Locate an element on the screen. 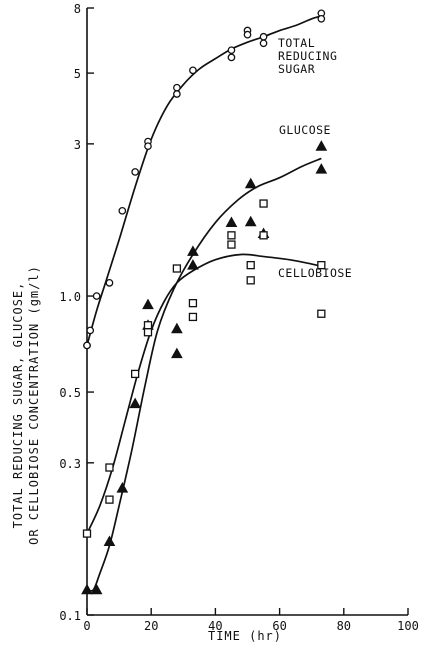  y-axis-label-line-1: TOTAL REDUCING SUGAR, GLUCOSE, is located at coordinates (18, 405).